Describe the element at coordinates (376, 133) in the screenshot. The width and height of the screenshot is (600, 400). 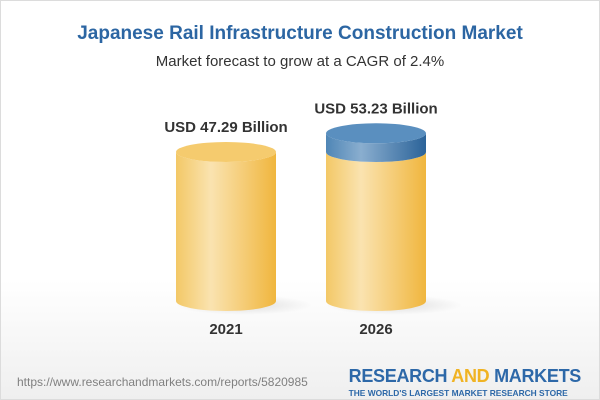
I see `cylinder-top-2026` at that location.